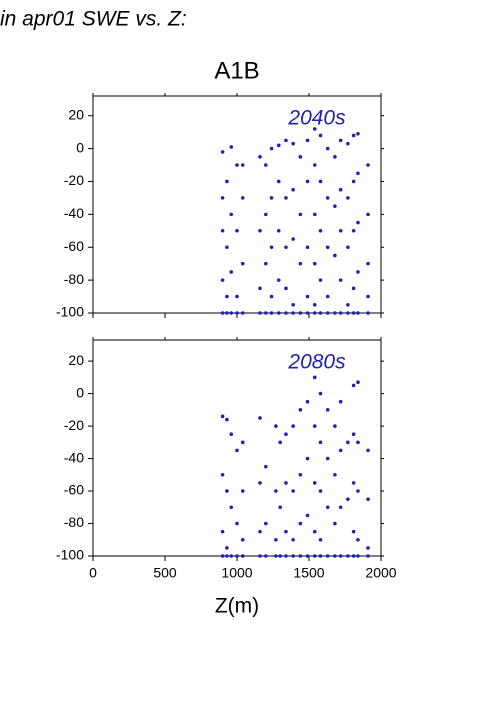 The width and height of the screenshot is (501, 714). Describe the element at coordinates (74, 522) in the screenshot. I see `y-tick-label: -80` at that location.